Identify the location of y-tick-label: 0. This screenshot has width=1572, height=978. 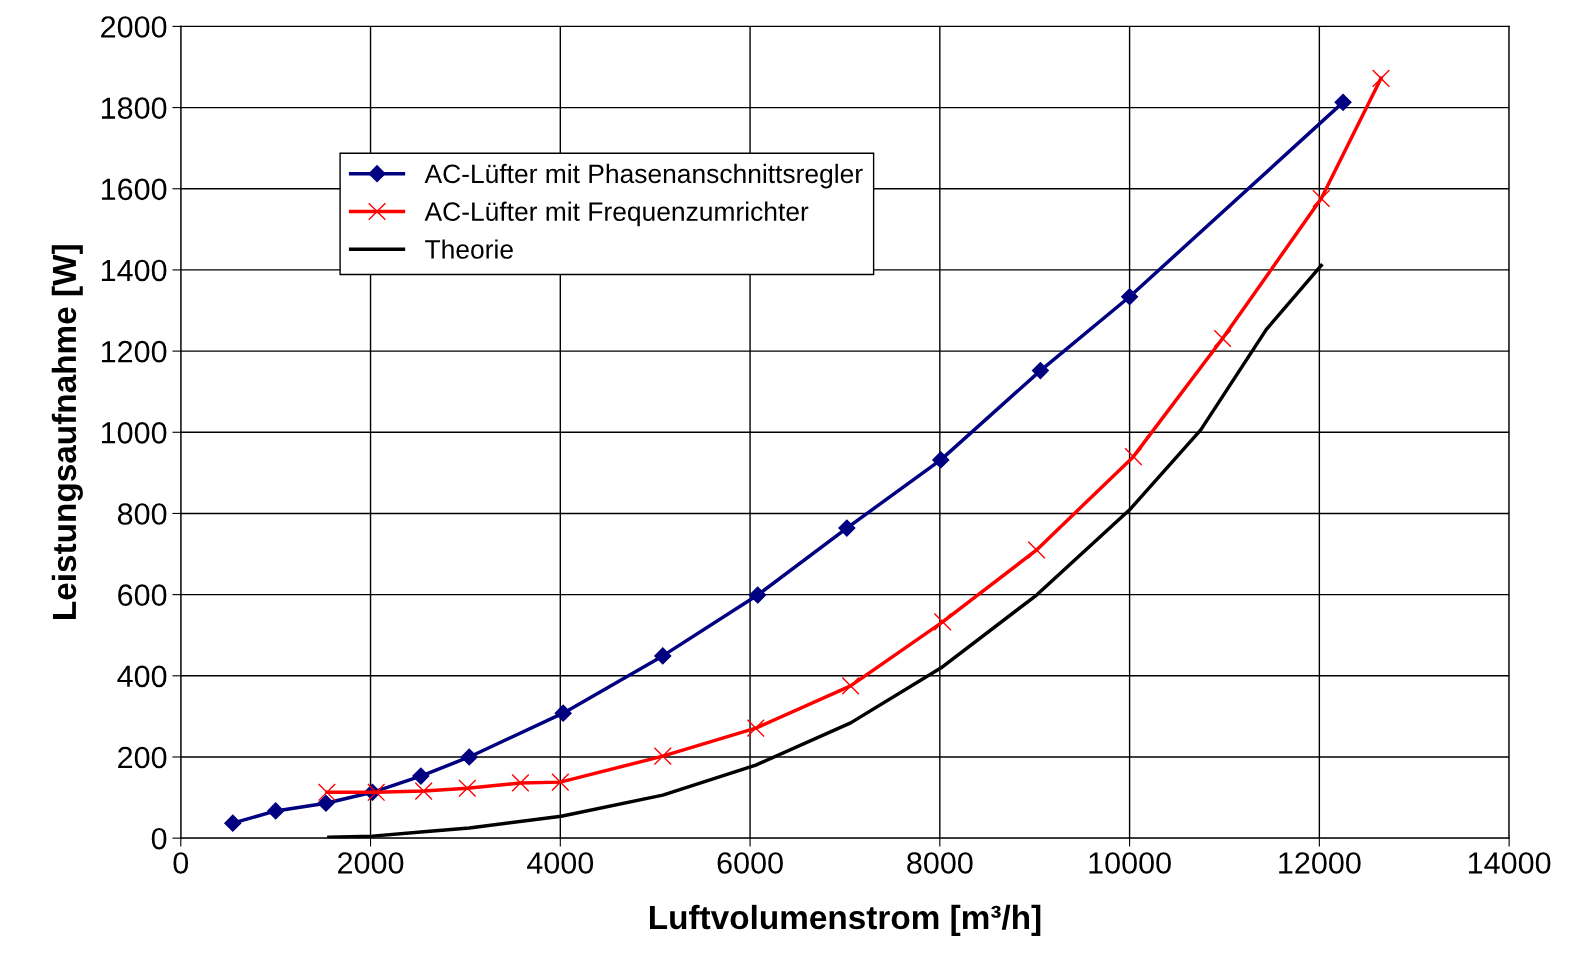
(159, 838).